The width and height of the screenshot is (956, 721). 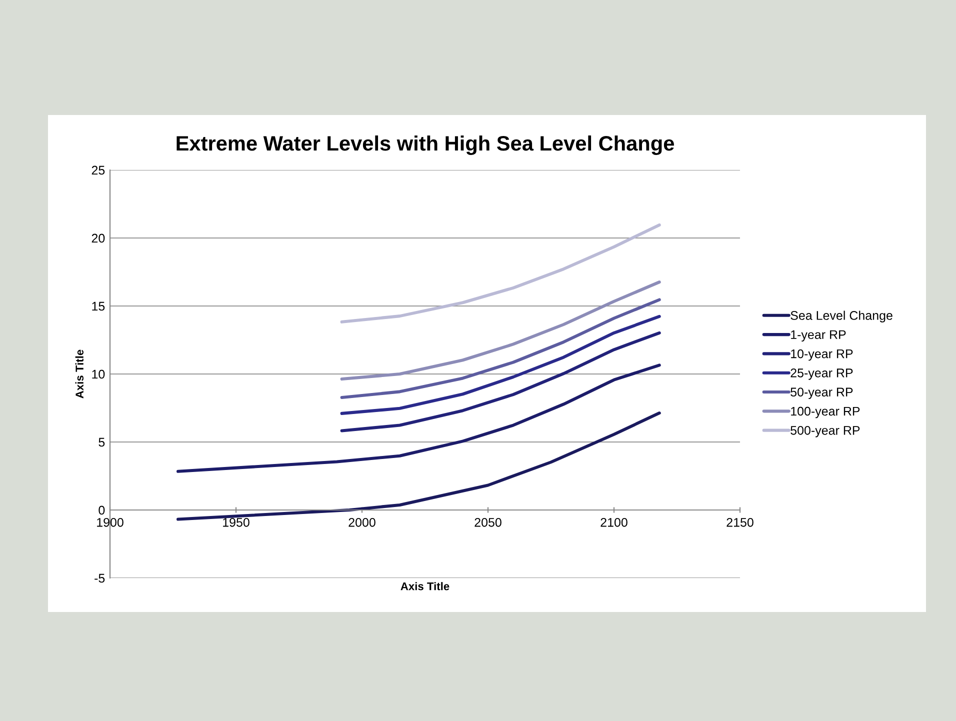 What do you see at coordinates (825, 412) in the screenshot?
I see `legend-label: 100-year RP` at bounding box center [825, 412].